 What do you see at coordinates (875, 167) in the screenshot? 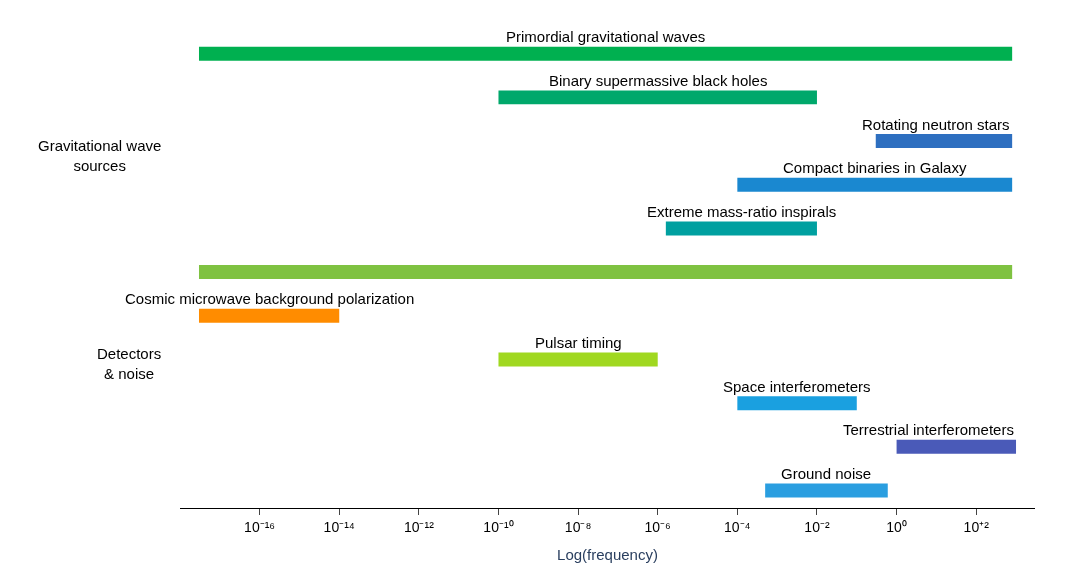
I see `y-tick-label: Compact binaries in Galaxy` at bounding box center [875, 167].